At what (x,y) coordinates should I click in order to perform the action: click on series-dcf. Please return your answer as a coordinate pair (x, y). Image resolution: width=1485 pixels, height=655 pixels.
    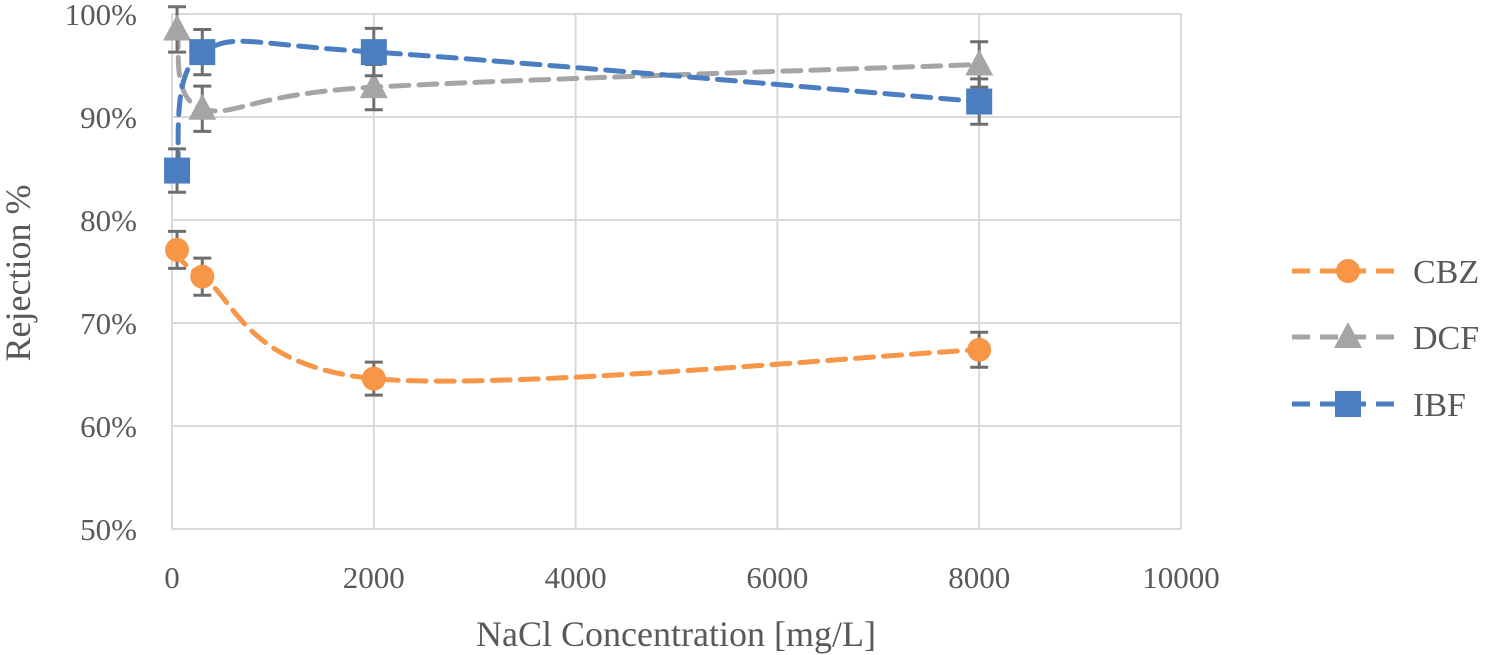
    Looking at the image, I should click on (578, 69).